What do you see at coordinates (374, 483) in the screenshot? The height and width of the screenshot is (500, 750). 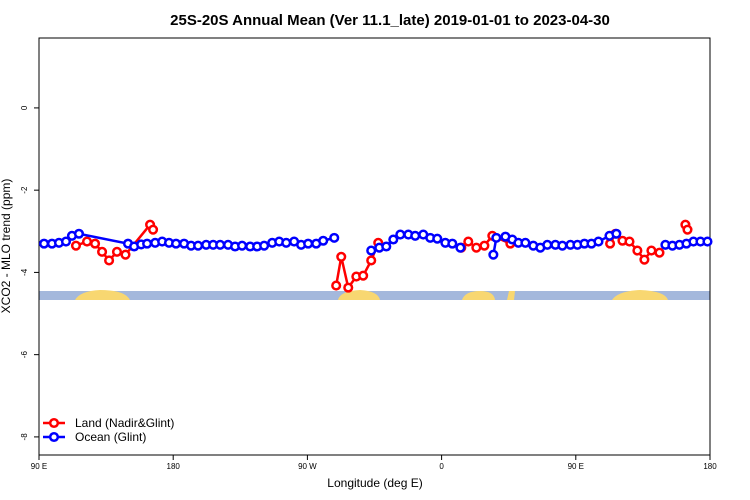 I see `x-axis-label: Longitude (deg E)` at bounding box center [374, 483].